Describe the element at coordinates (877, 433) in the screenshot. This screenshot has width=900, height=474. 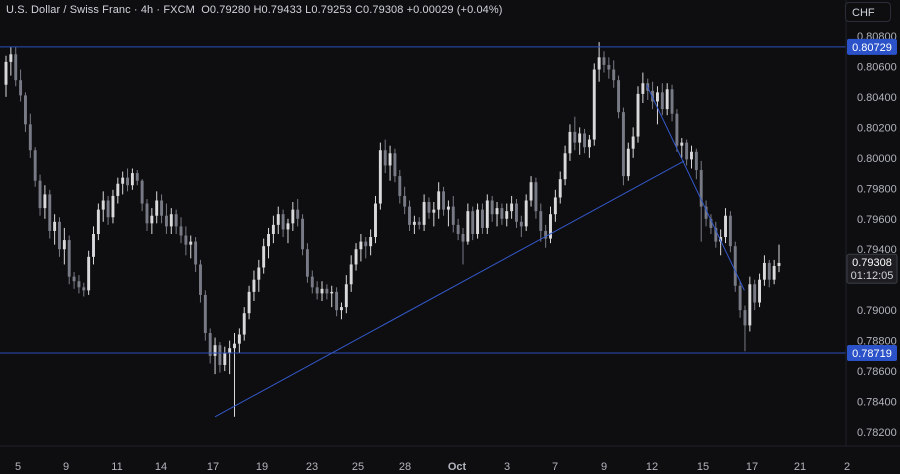
I see `price-tick-label: 0.78200` at that location.